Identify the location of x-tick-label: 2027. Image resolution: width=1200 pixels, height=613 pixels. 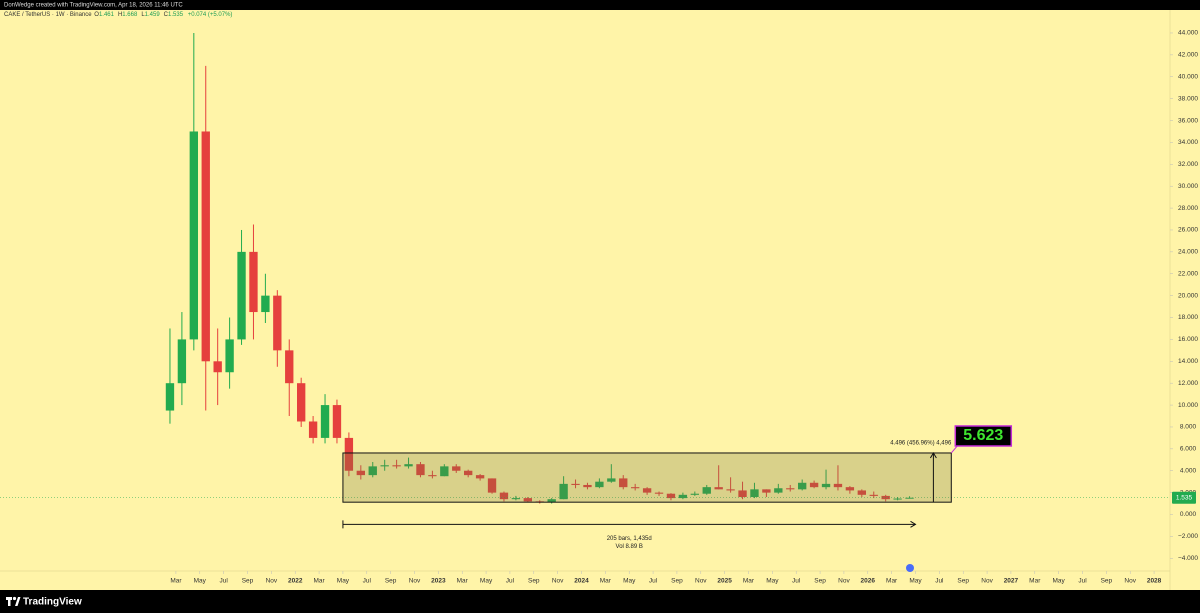
(1011, 581).